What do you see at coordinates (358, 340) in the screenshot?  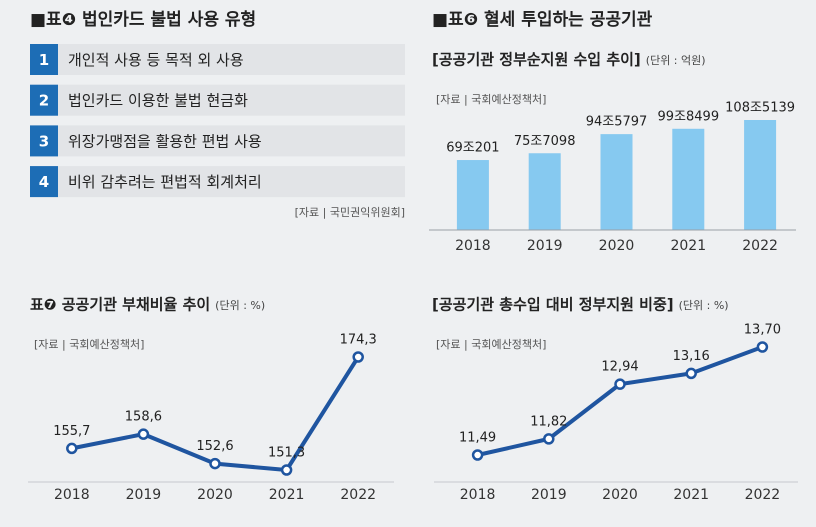 I see `data-label: 174,3` at bounding box center [358, 340].